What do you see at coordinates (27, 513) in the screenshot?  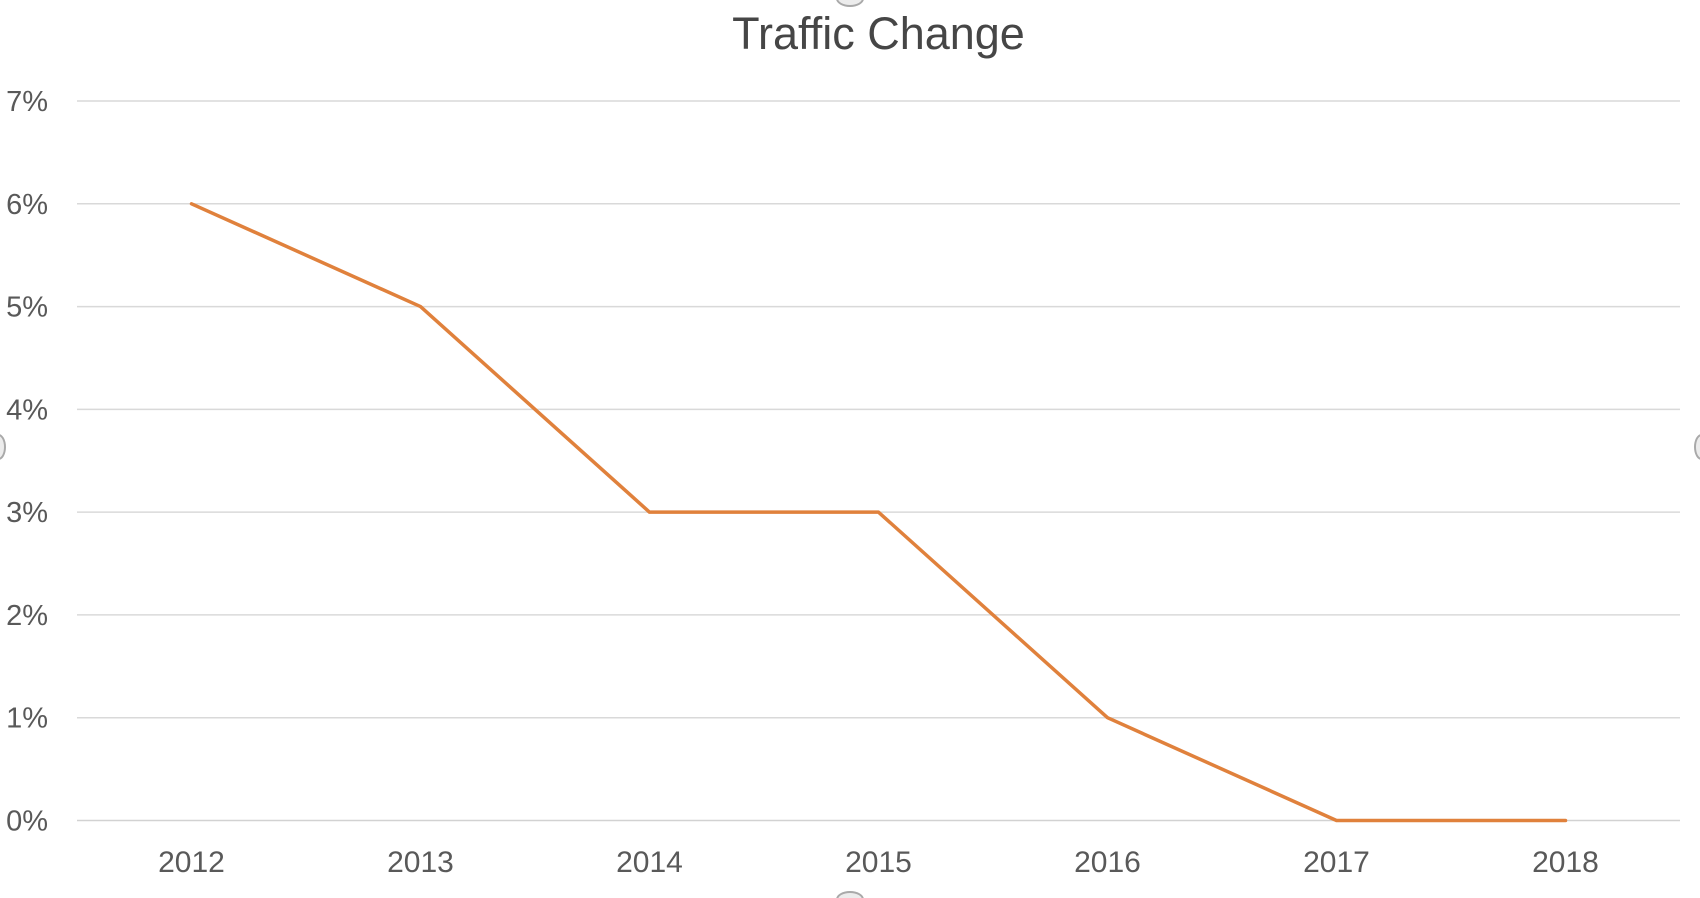 I see `y-axis-tick-label: 3%` at bounding box center [27, 513].